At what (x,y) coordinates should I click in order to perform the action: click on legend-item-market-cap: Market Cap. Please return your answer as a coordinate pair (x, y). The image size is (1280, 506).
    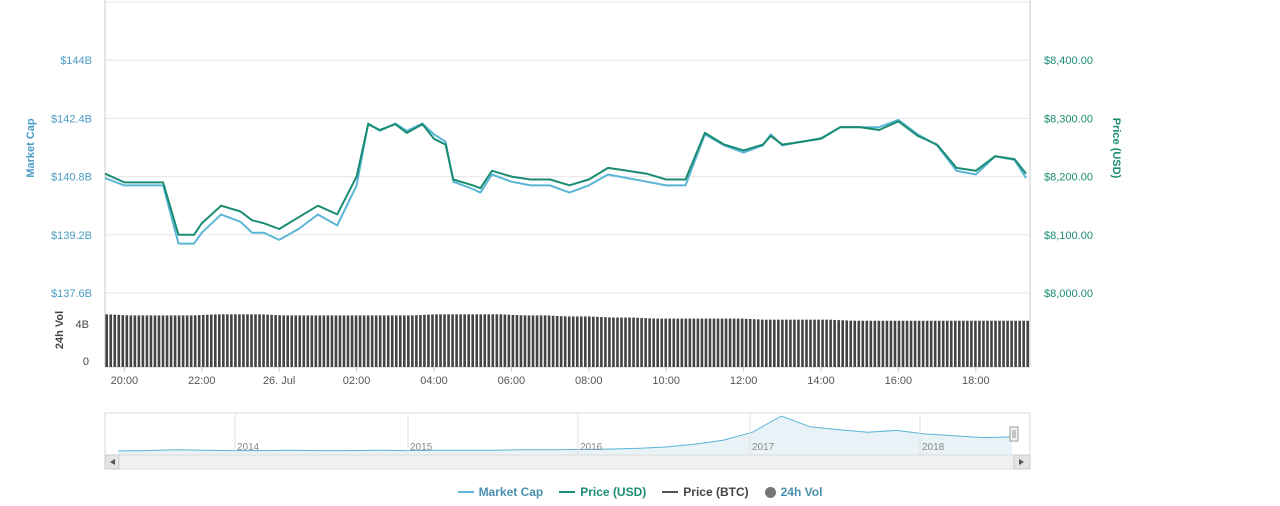
    Looking at the image, I should click on (500, 492).